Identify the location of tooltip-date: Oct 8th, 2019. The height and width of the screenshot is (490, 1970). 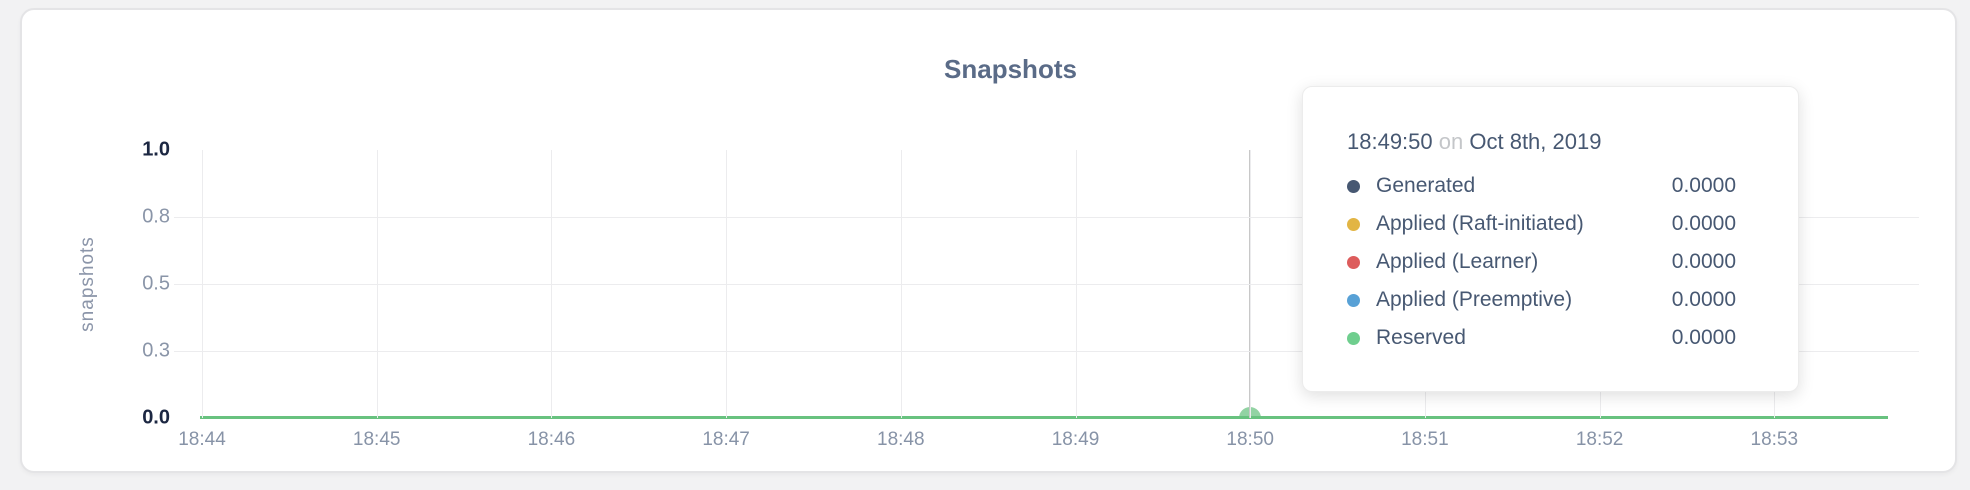
(1535, 141).